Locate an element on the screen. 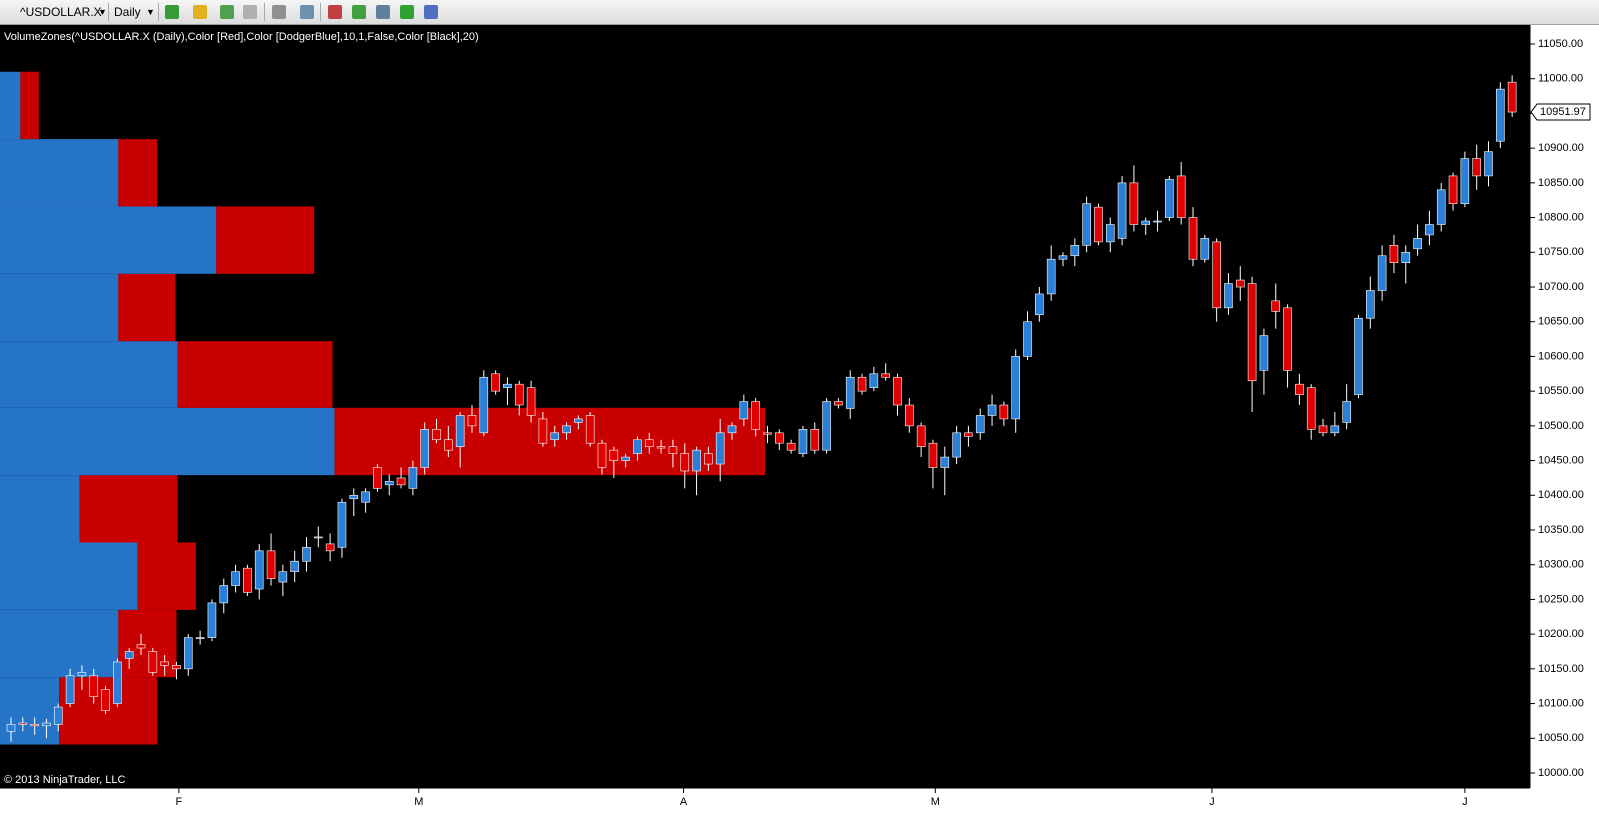 This screenshot has height=813, width=1599. remove-button is located at coordinates (250, 12).